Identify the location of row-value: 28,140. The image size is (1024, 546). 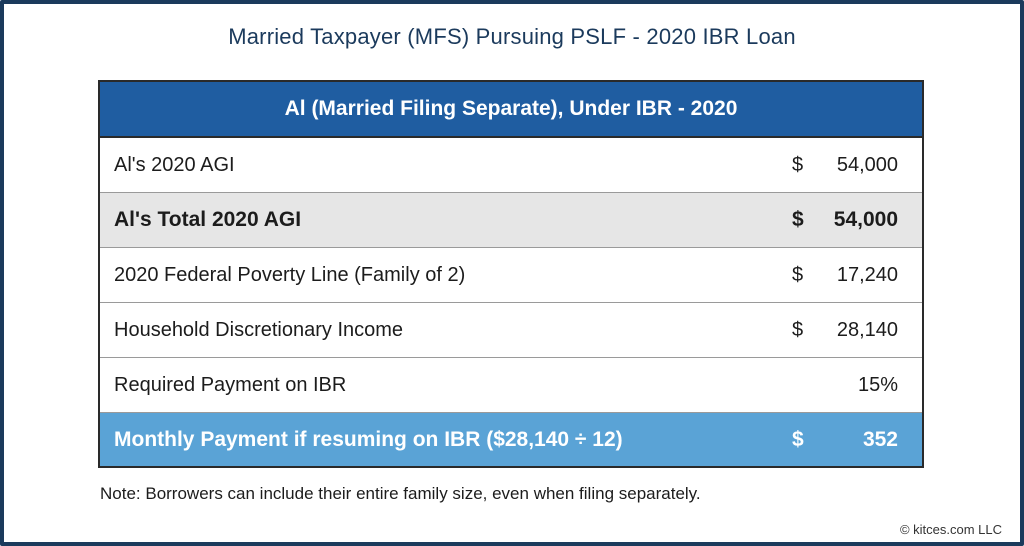
(867, 329).